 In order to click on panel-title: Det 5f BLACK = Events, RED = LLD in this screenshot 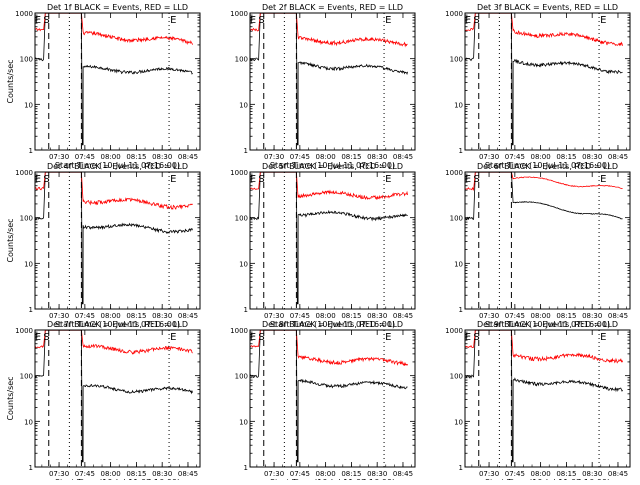, I will do `click(332, 166)`.